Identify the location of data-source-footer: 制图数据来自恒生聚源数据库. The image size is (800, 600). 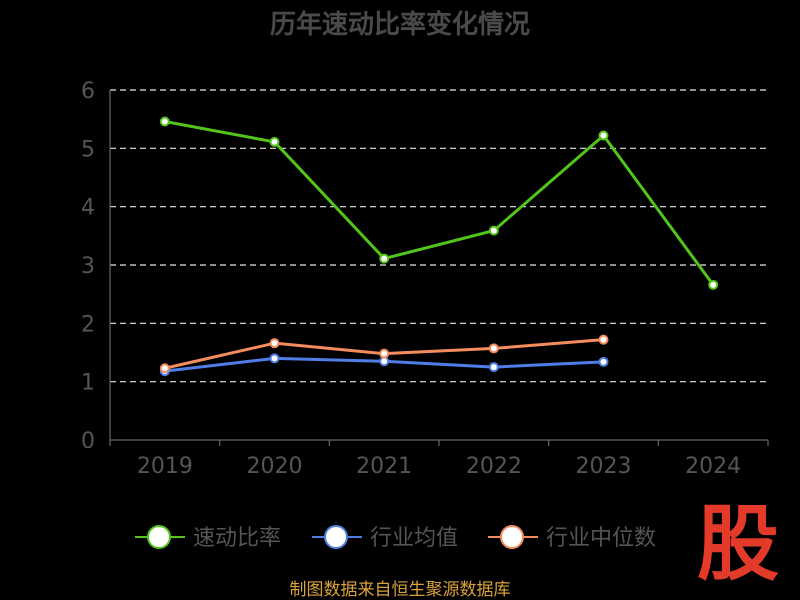
(400, 590).